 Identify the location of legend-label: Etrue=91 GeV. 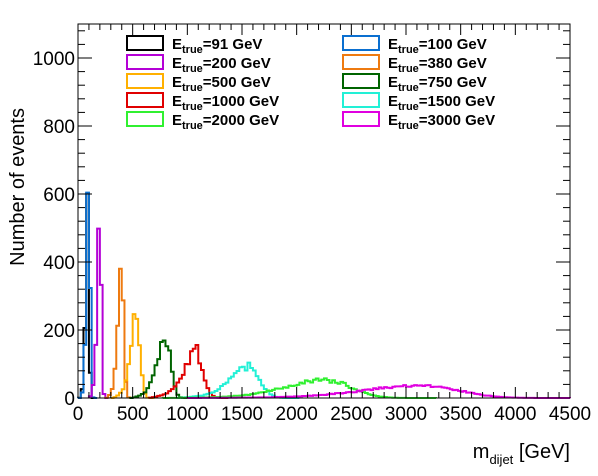
(217, 46).